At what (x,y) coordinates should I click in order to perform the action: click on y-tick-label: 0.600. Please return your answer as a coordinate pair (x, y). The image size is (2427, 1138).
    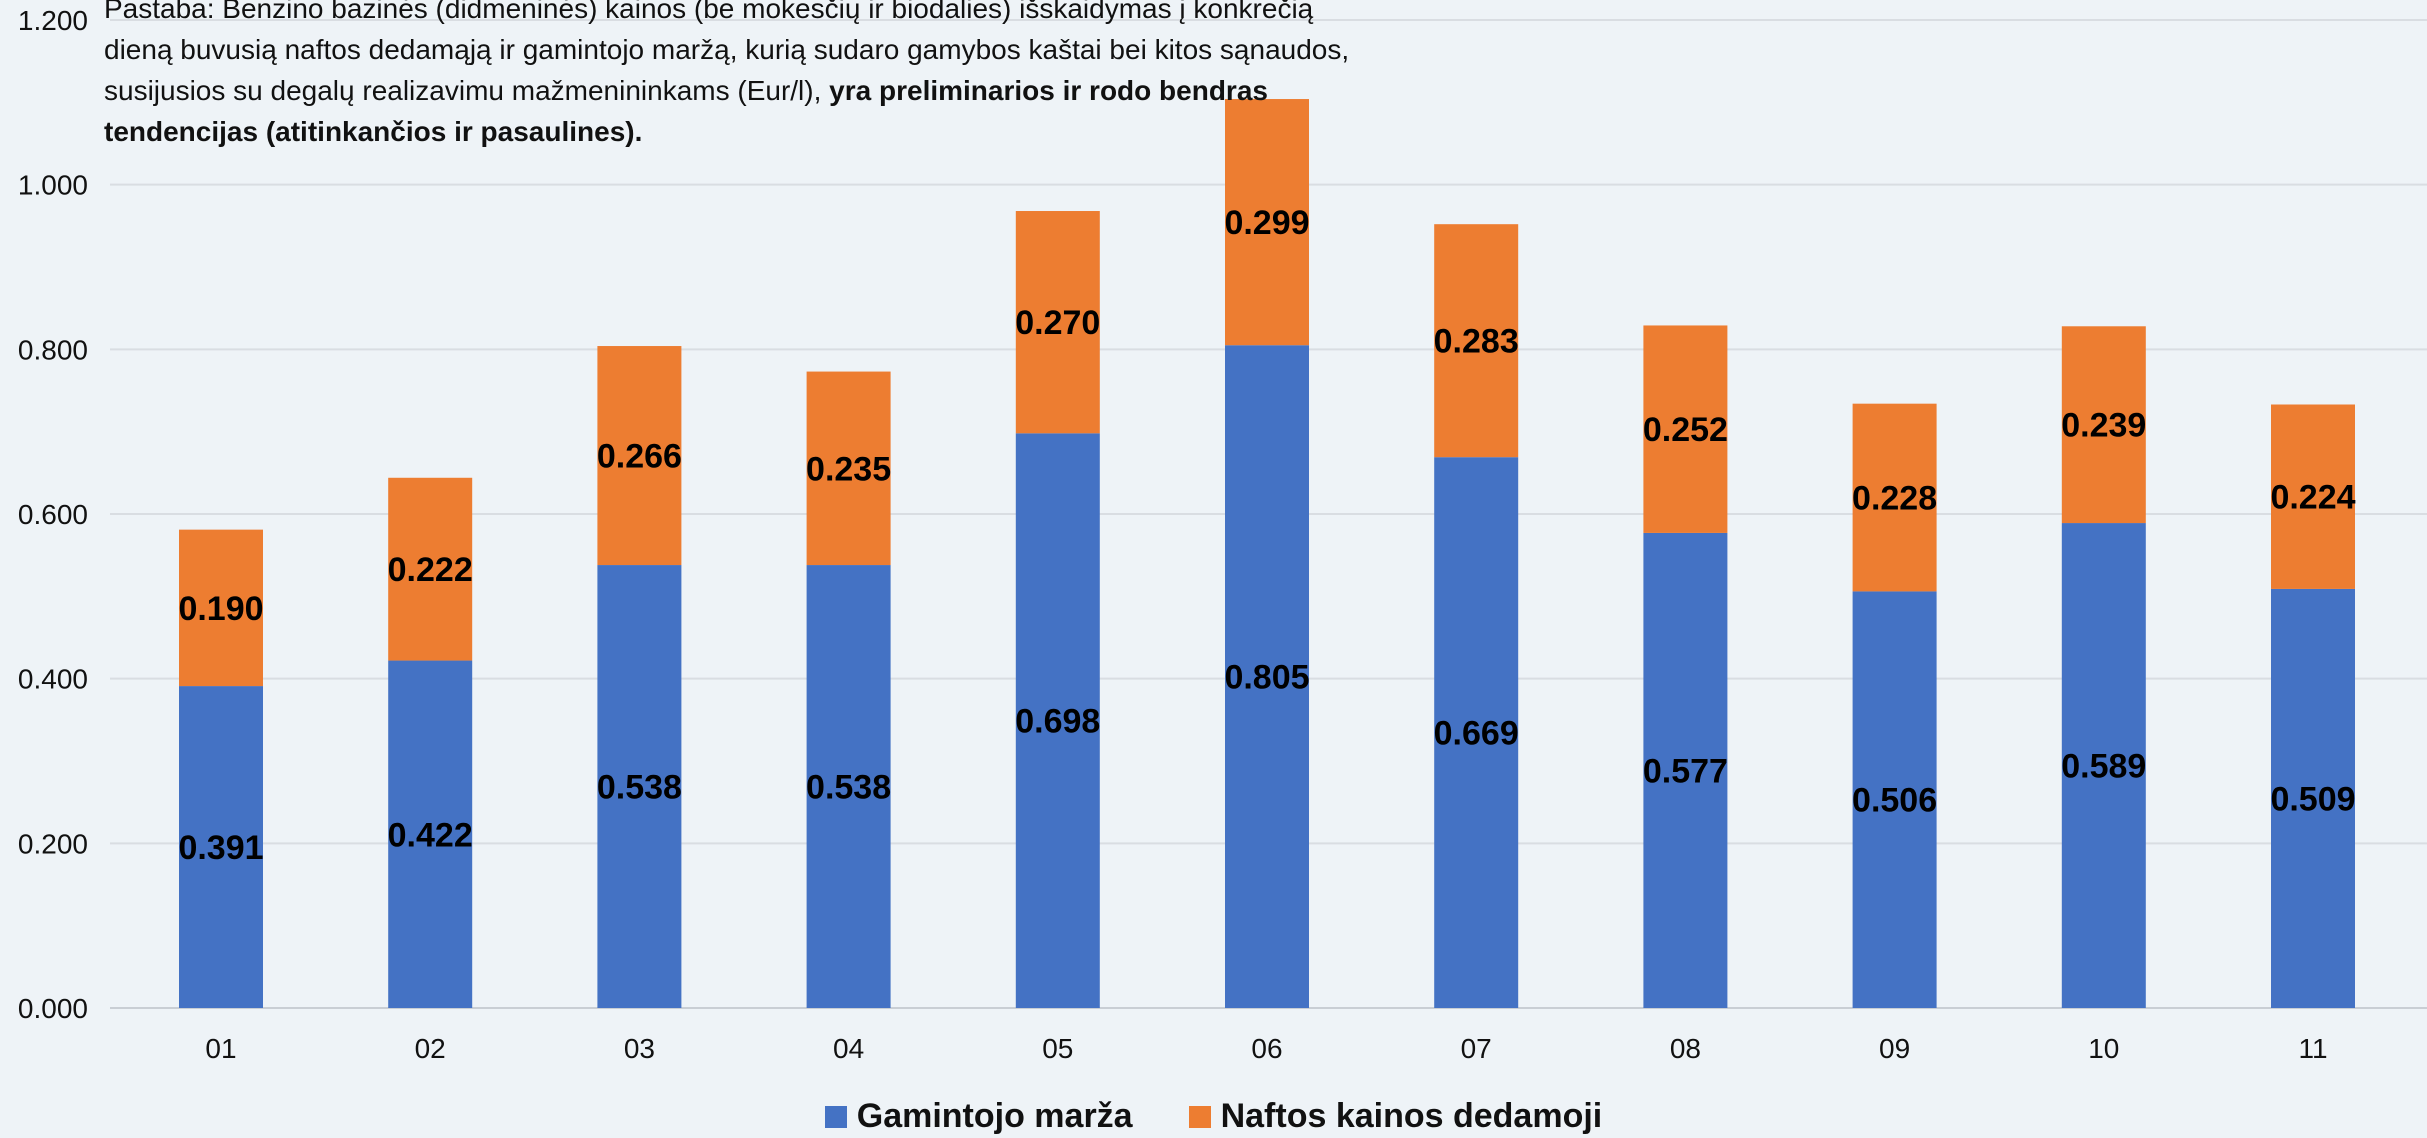
    Looking at the image, I should click on (53, 514).